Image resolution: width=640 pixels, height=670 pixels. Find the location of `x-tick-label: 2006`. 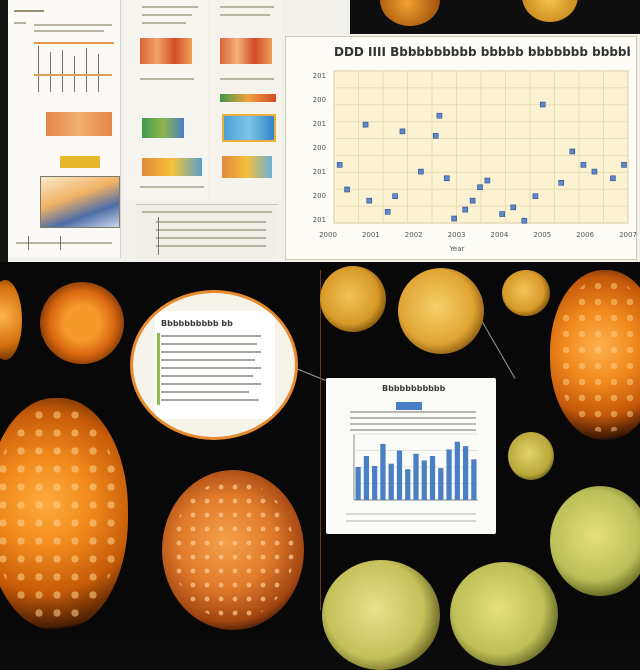

x-tick-label: 2006 is located at coordinates (585, 235).